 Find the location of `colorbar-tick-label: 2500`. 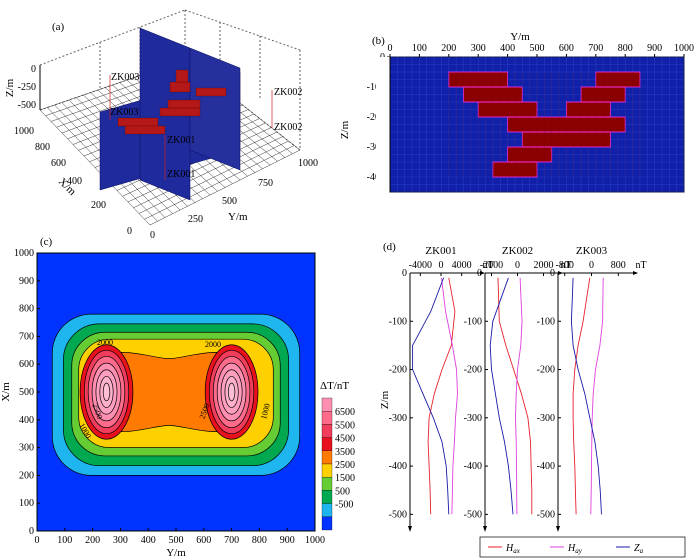

colorbar-tick-label: 2500 is located at coordinates (345, 465).